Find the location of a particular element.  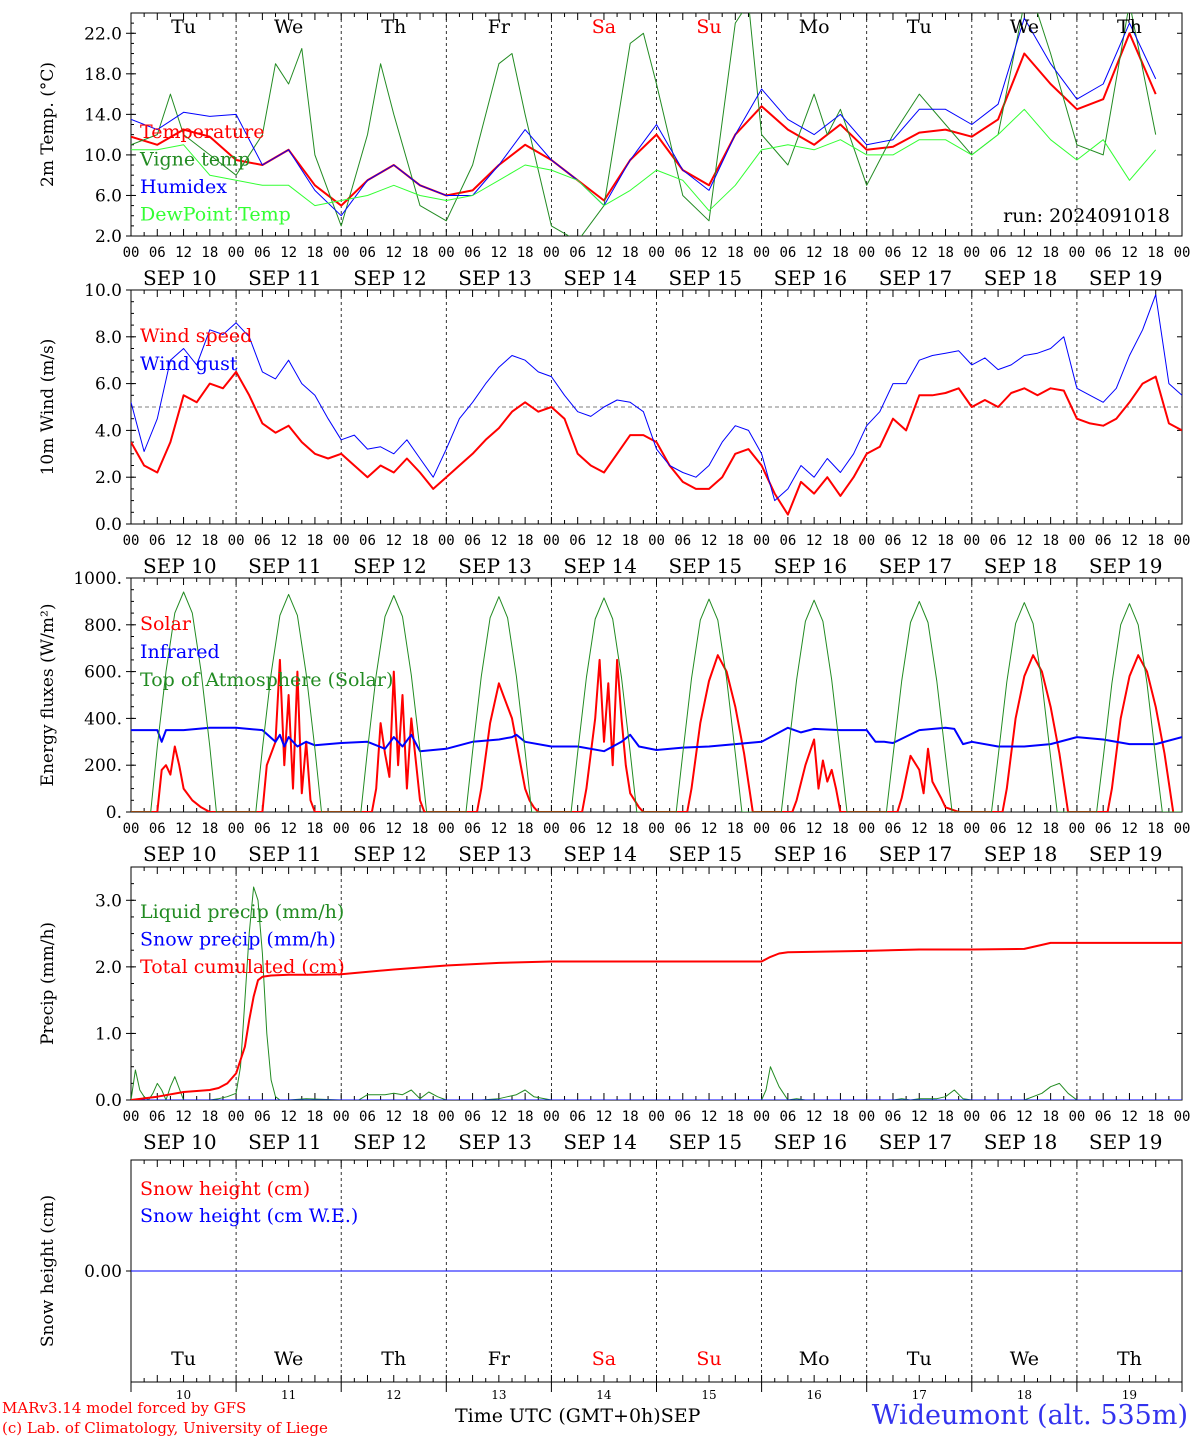

day-number: 13 is located at coordinates (498, 1395).